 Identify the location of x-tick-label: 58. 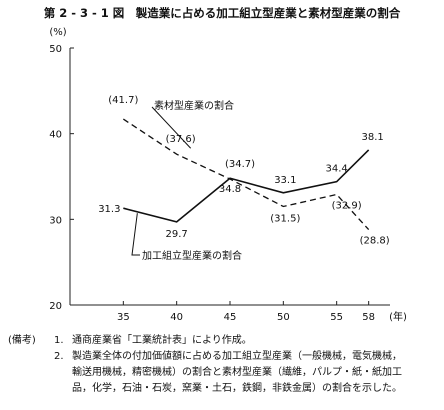
(368, 317).